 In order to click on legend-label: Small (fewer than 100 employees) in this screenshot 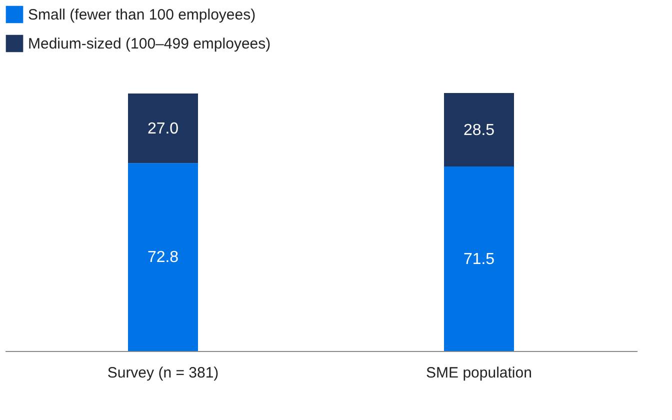, I will do `click(142, 15)`.